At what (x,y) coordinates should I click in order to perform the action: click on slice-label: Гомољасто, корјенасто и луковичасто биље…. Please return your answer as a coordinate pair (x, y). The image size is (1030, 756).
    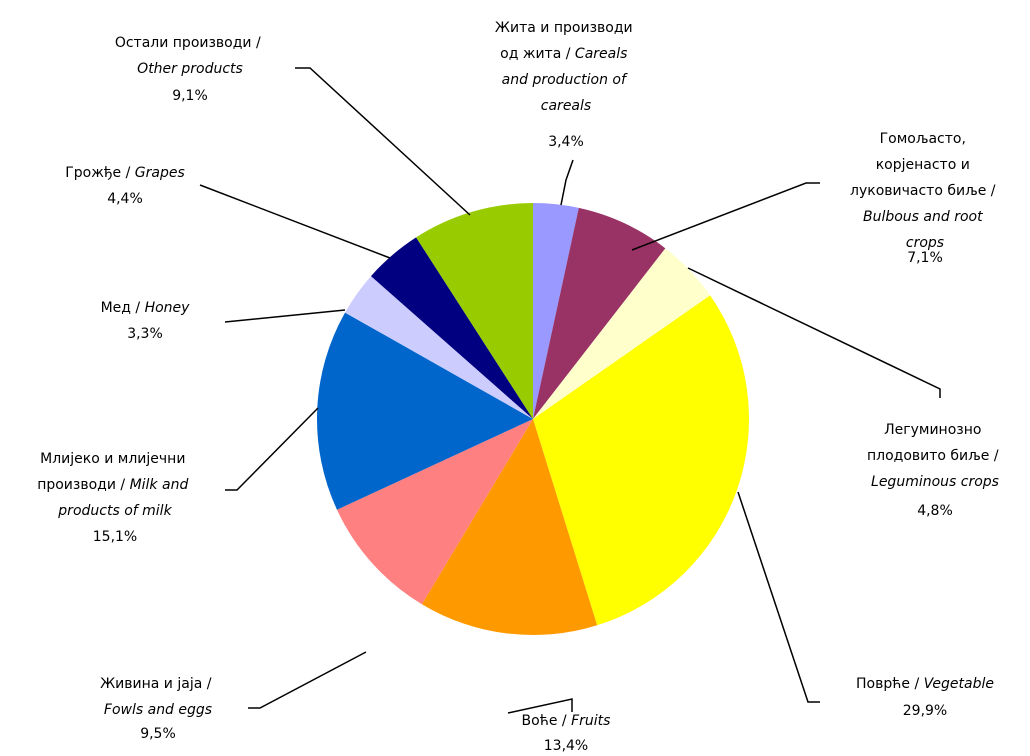
    Looking at the image, I should click on (925, 191).